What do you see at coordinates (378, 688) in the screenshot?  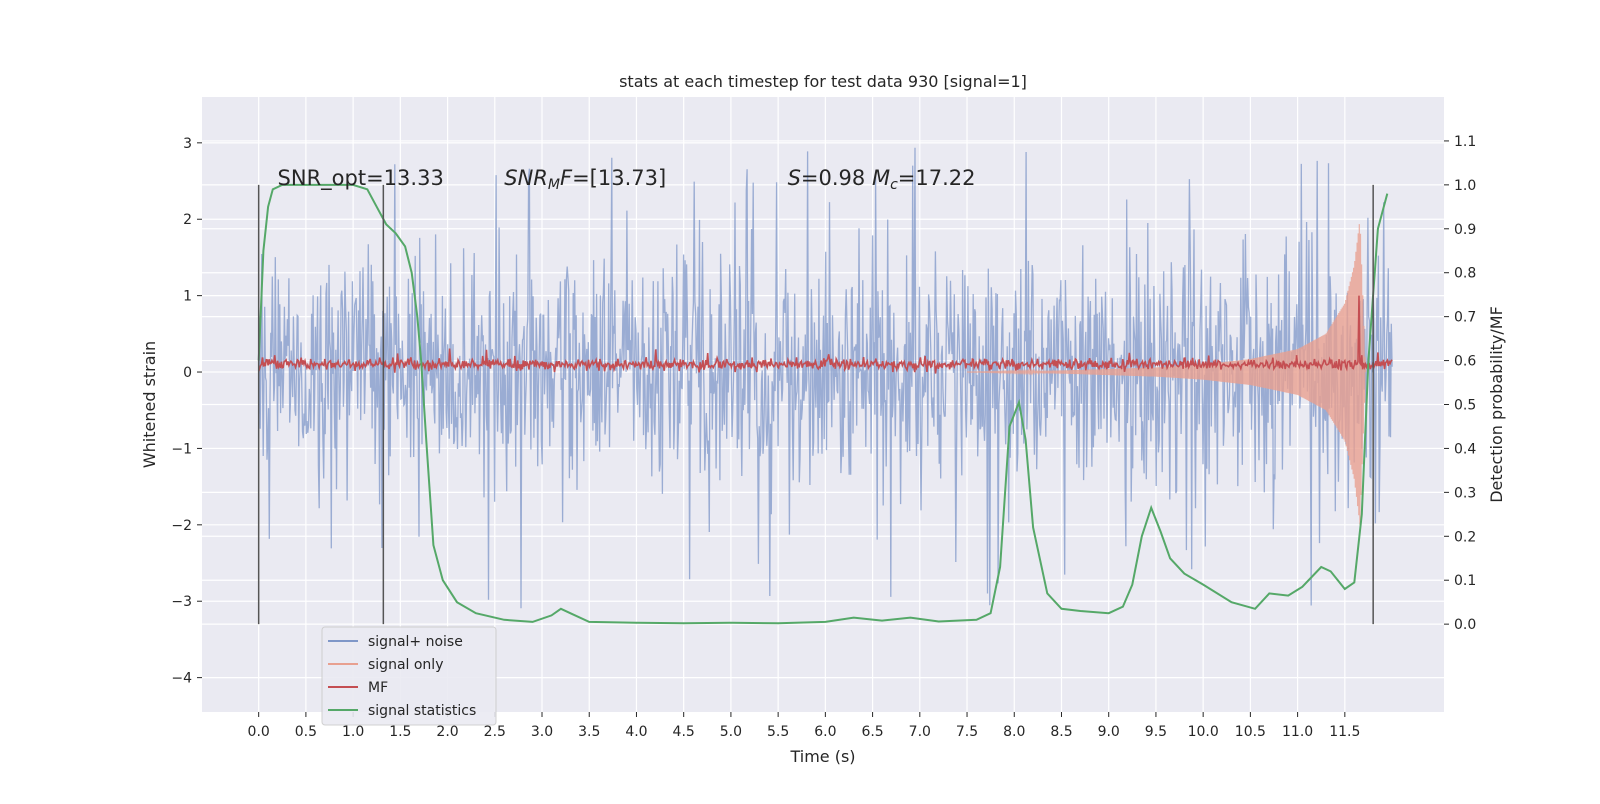 I see `legend-label: MF` at bounding box center [378, 688].